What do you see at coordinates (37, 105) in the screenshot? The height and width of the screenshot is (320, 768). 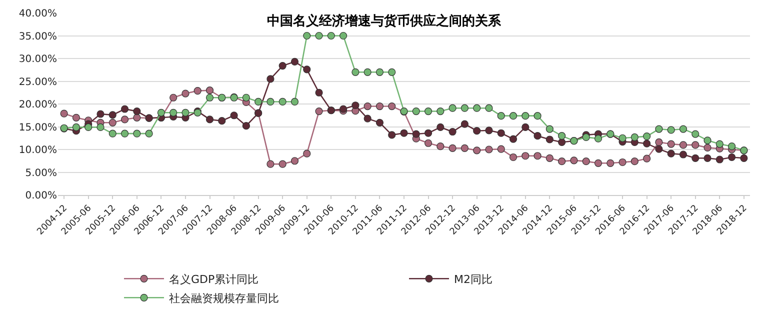 I see `y-tick-label: 20.00%` at bounding box center [37, 105].